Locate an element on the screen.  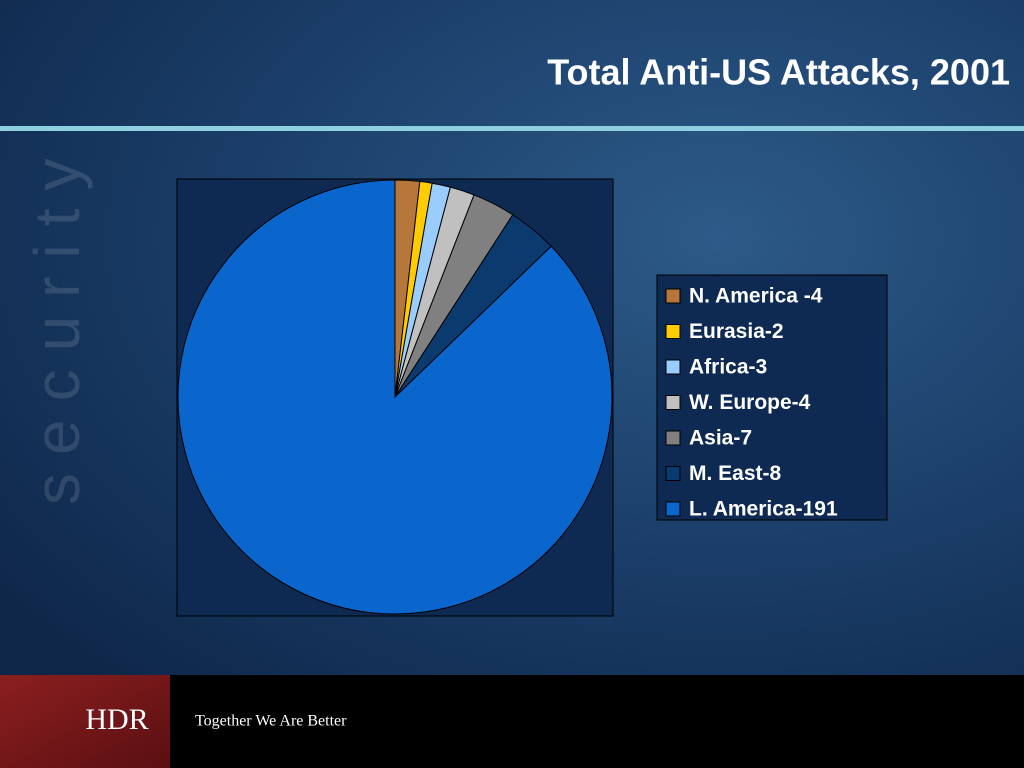
legend-label: M. East-8 is located at coordinates (735, 473).